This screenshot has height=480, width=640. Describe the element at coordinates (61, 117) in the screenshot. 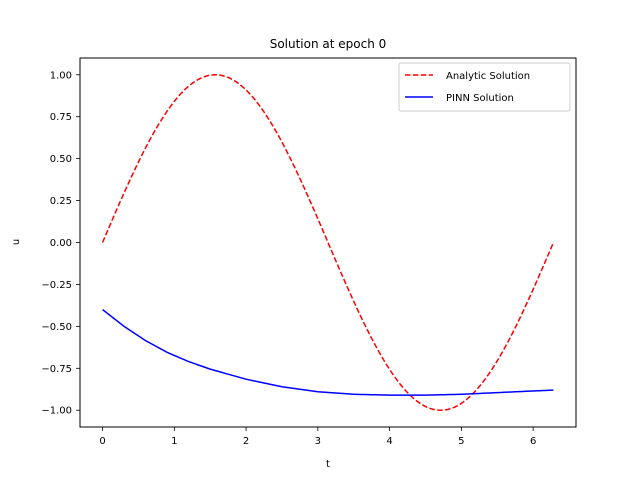

I see `y-tick-label: 0.75` at that location.